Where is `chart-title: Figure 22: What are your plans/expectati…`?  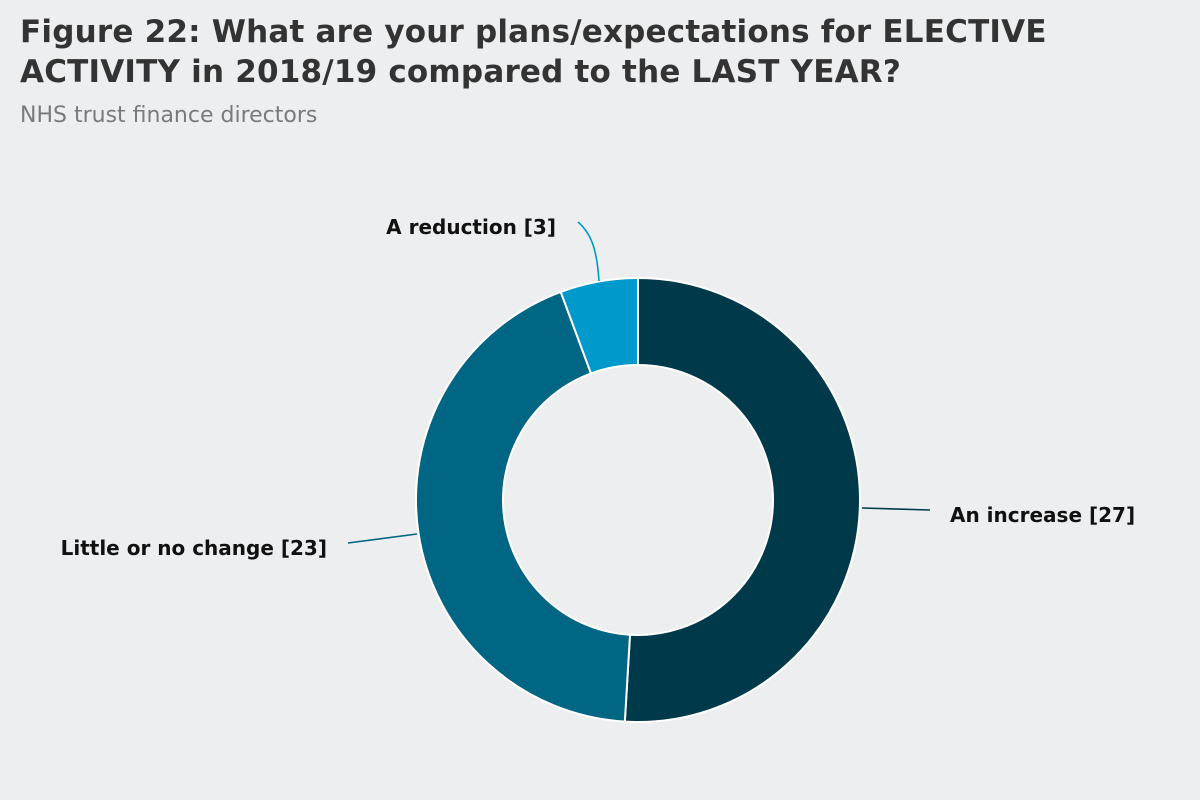
chart-title: Figure 22: What are your plans/expectati… is located at coordinates (533, 52).